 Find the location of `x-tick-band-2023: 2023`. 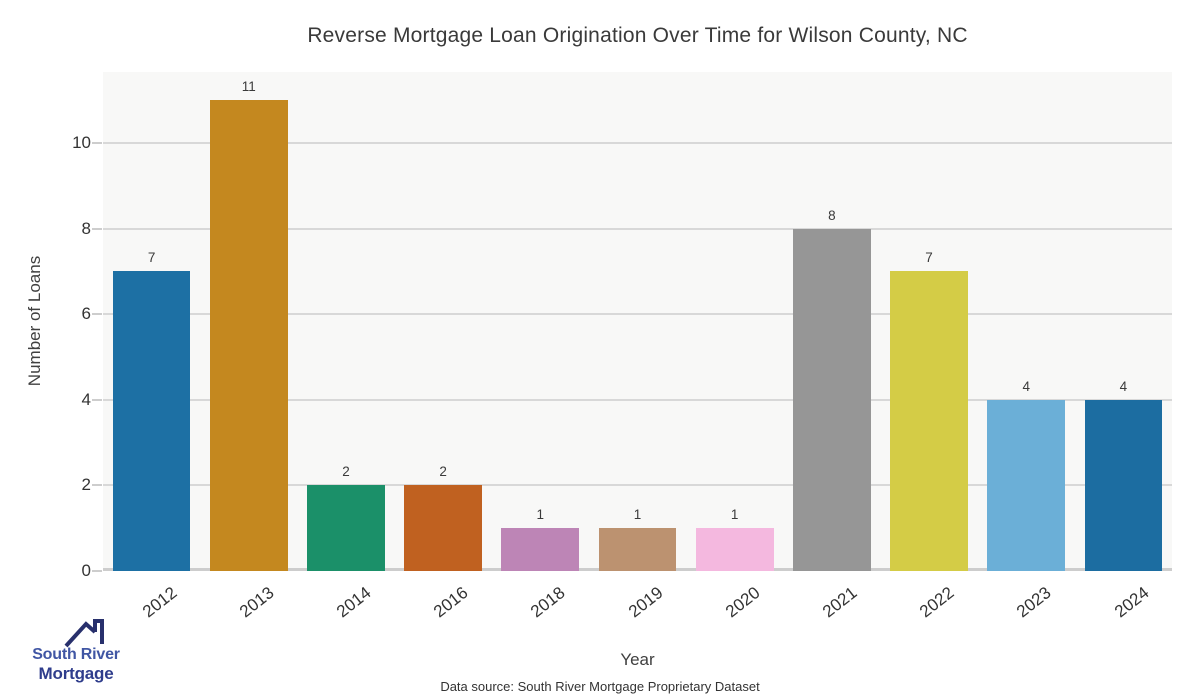

x-tick-band-2023: 2023 is located at coordinates (1026, 601).